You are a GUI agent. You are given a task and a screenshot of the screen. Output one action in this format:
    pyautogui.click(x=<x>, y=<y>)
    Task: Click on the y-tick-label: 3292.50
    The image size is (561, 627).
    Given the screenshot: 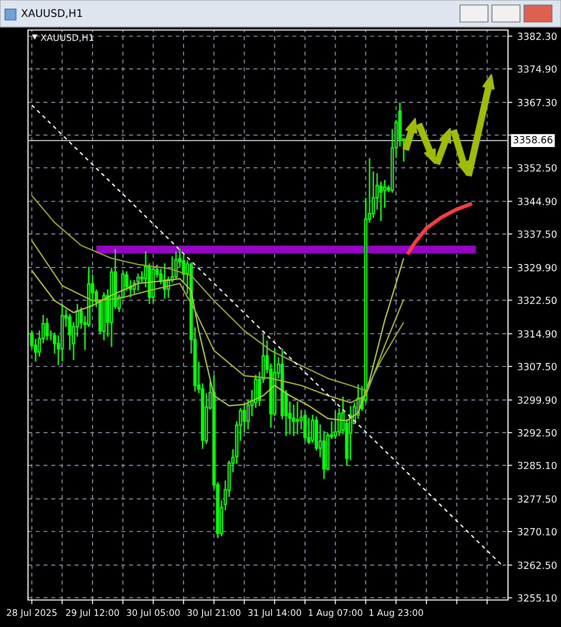 What is the action you would take?
    pyautogui.click(x=537, y=432)
    